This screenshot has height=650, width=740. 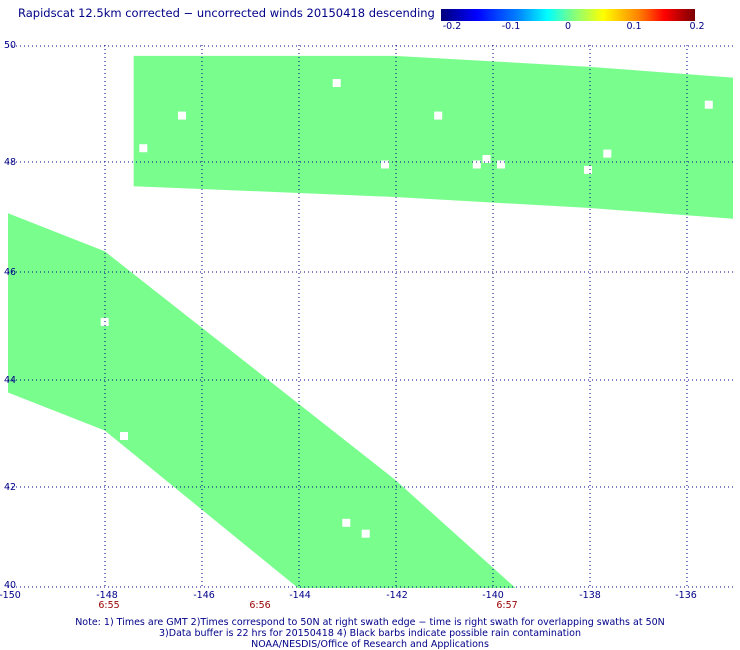 I want to click on time-label-656: 6:56, so click(x=260, y=605).